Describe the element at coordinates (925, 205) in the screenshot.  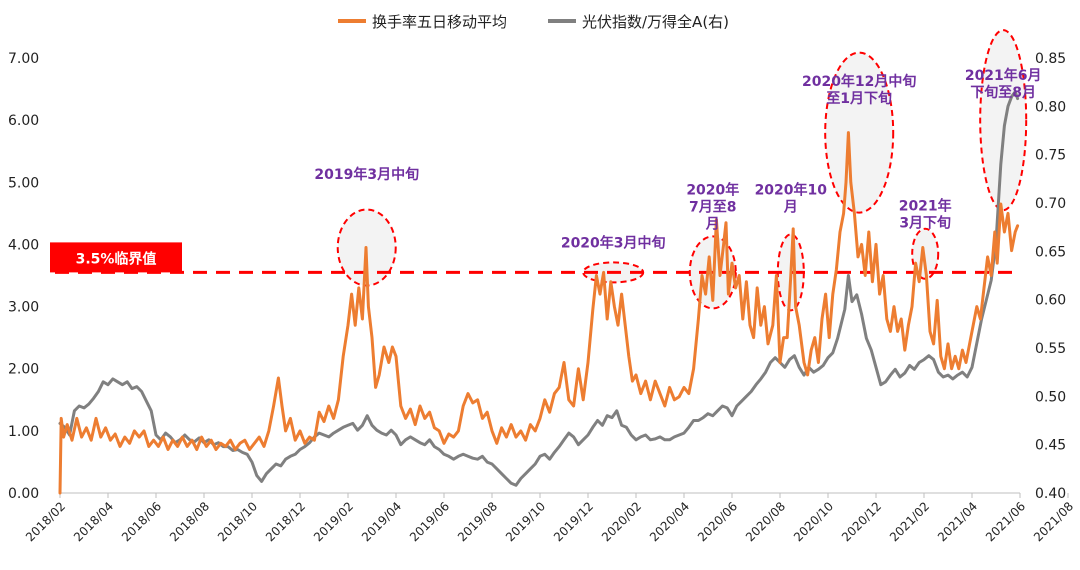
I see `annotation-label: 2021年` at that location.